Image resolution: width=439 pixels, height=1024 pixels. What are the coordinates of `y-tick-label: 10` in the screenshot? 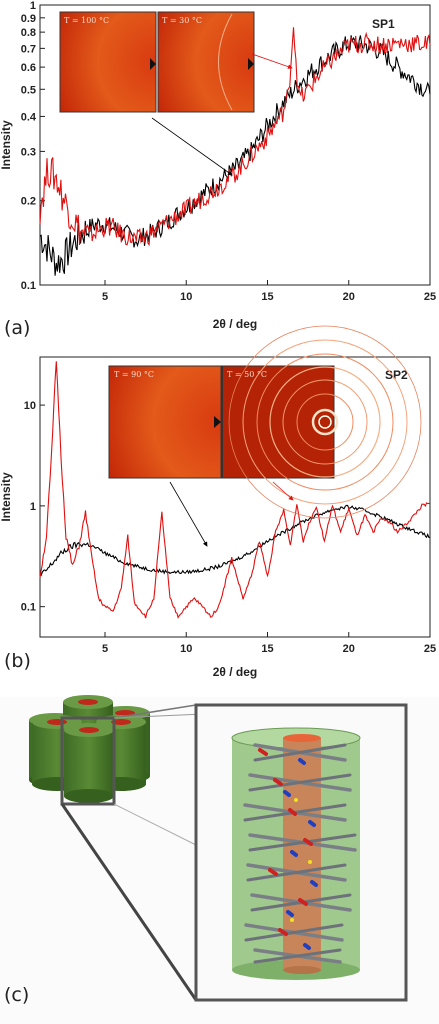 It's located at (30, 406).